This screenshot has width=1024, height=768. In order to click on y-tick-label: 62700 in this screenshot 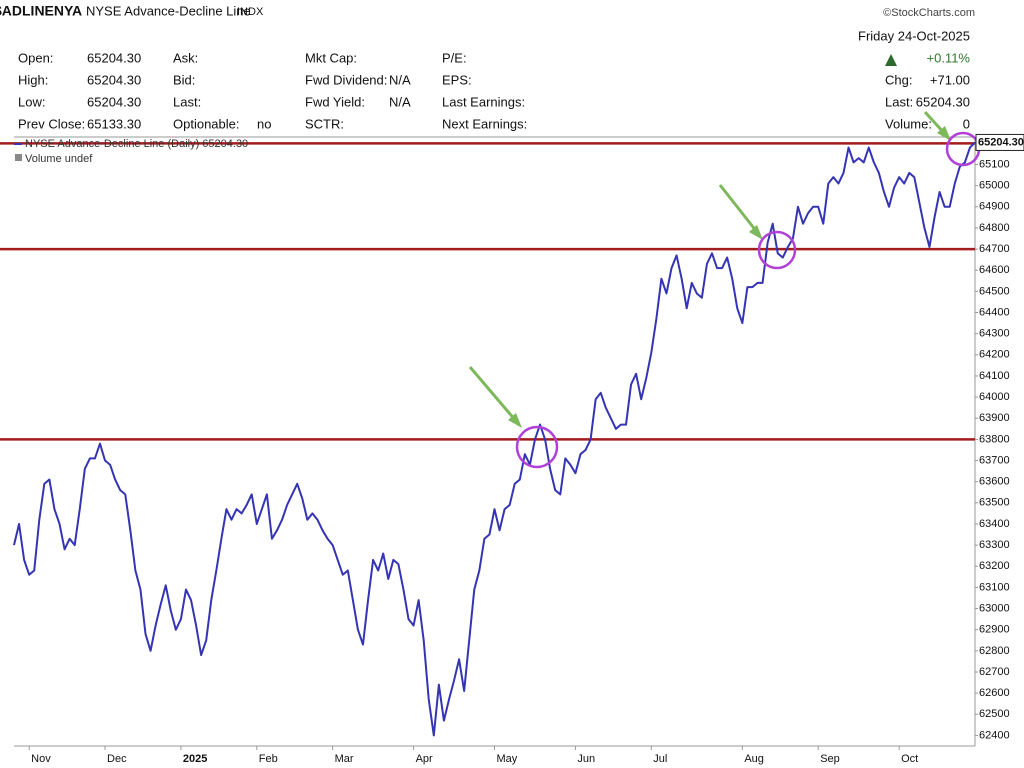, I will do `click(994, 672)`.